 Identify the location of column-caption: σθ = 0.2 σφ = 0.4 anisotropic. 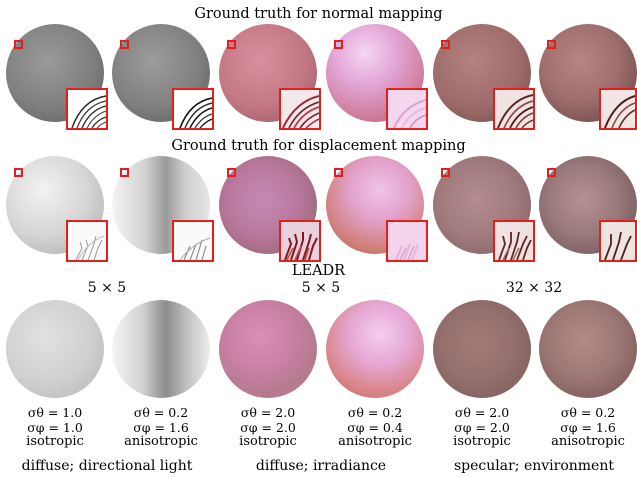
(375, 427).